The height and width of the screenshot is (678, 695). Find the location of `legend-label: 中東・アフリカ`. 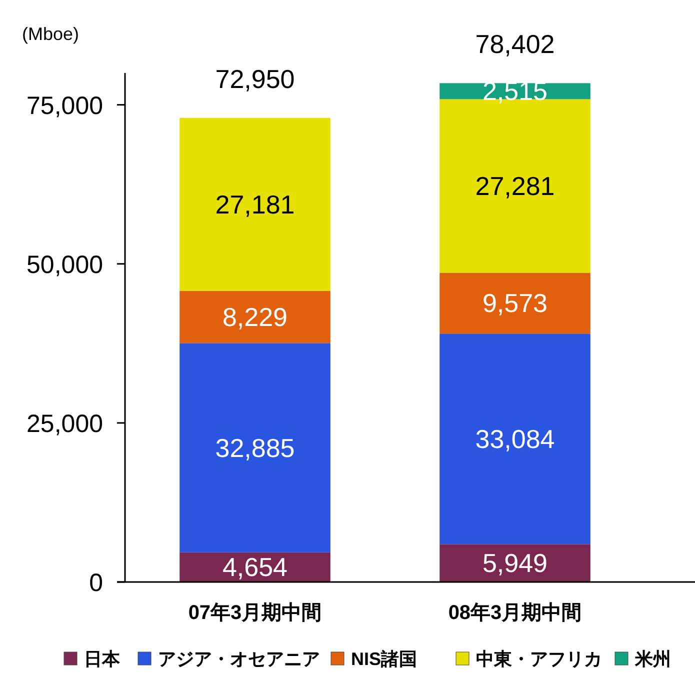

legend-label: 中東・アフリカ is located at coordinates (539, 659).